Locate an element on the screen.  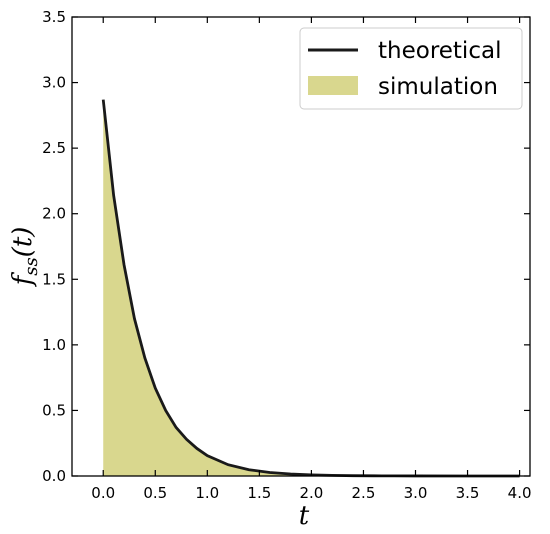
x-tick-label: 2.0 is located at coordinates (311, 493).